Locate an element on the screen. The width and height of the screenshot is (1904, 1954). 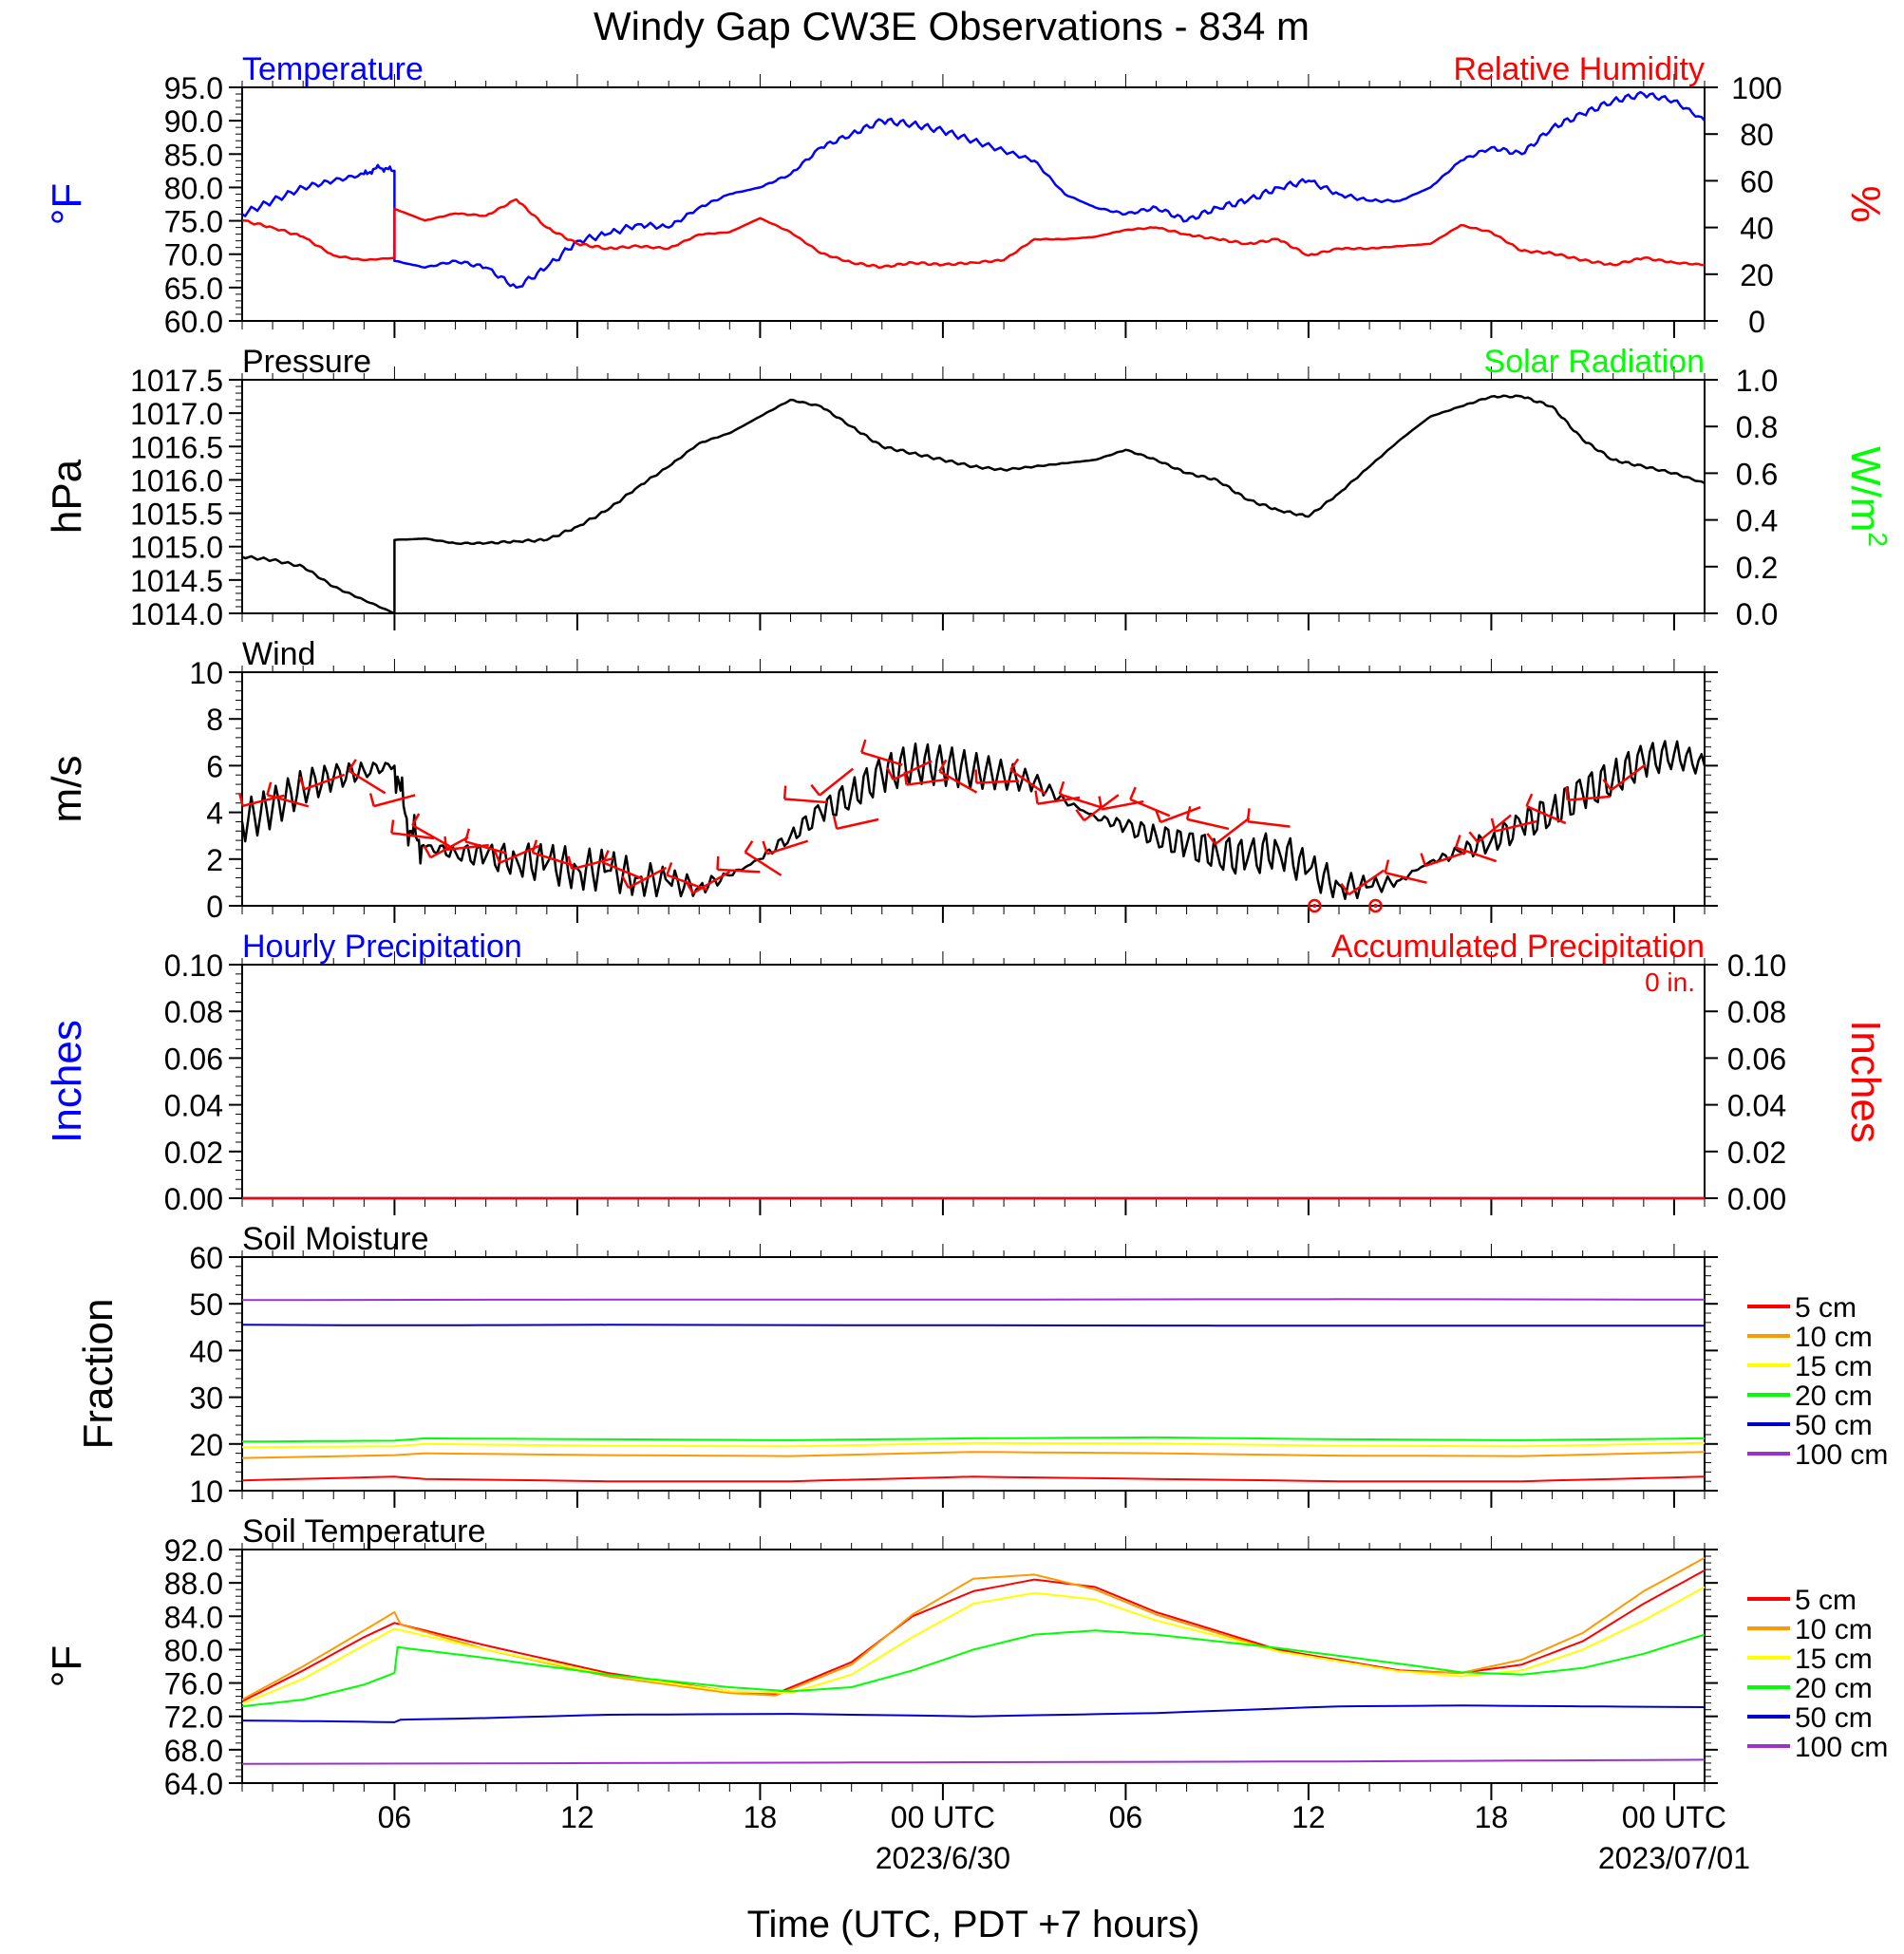
series-10-cm is located at coordinates (974, 1455).